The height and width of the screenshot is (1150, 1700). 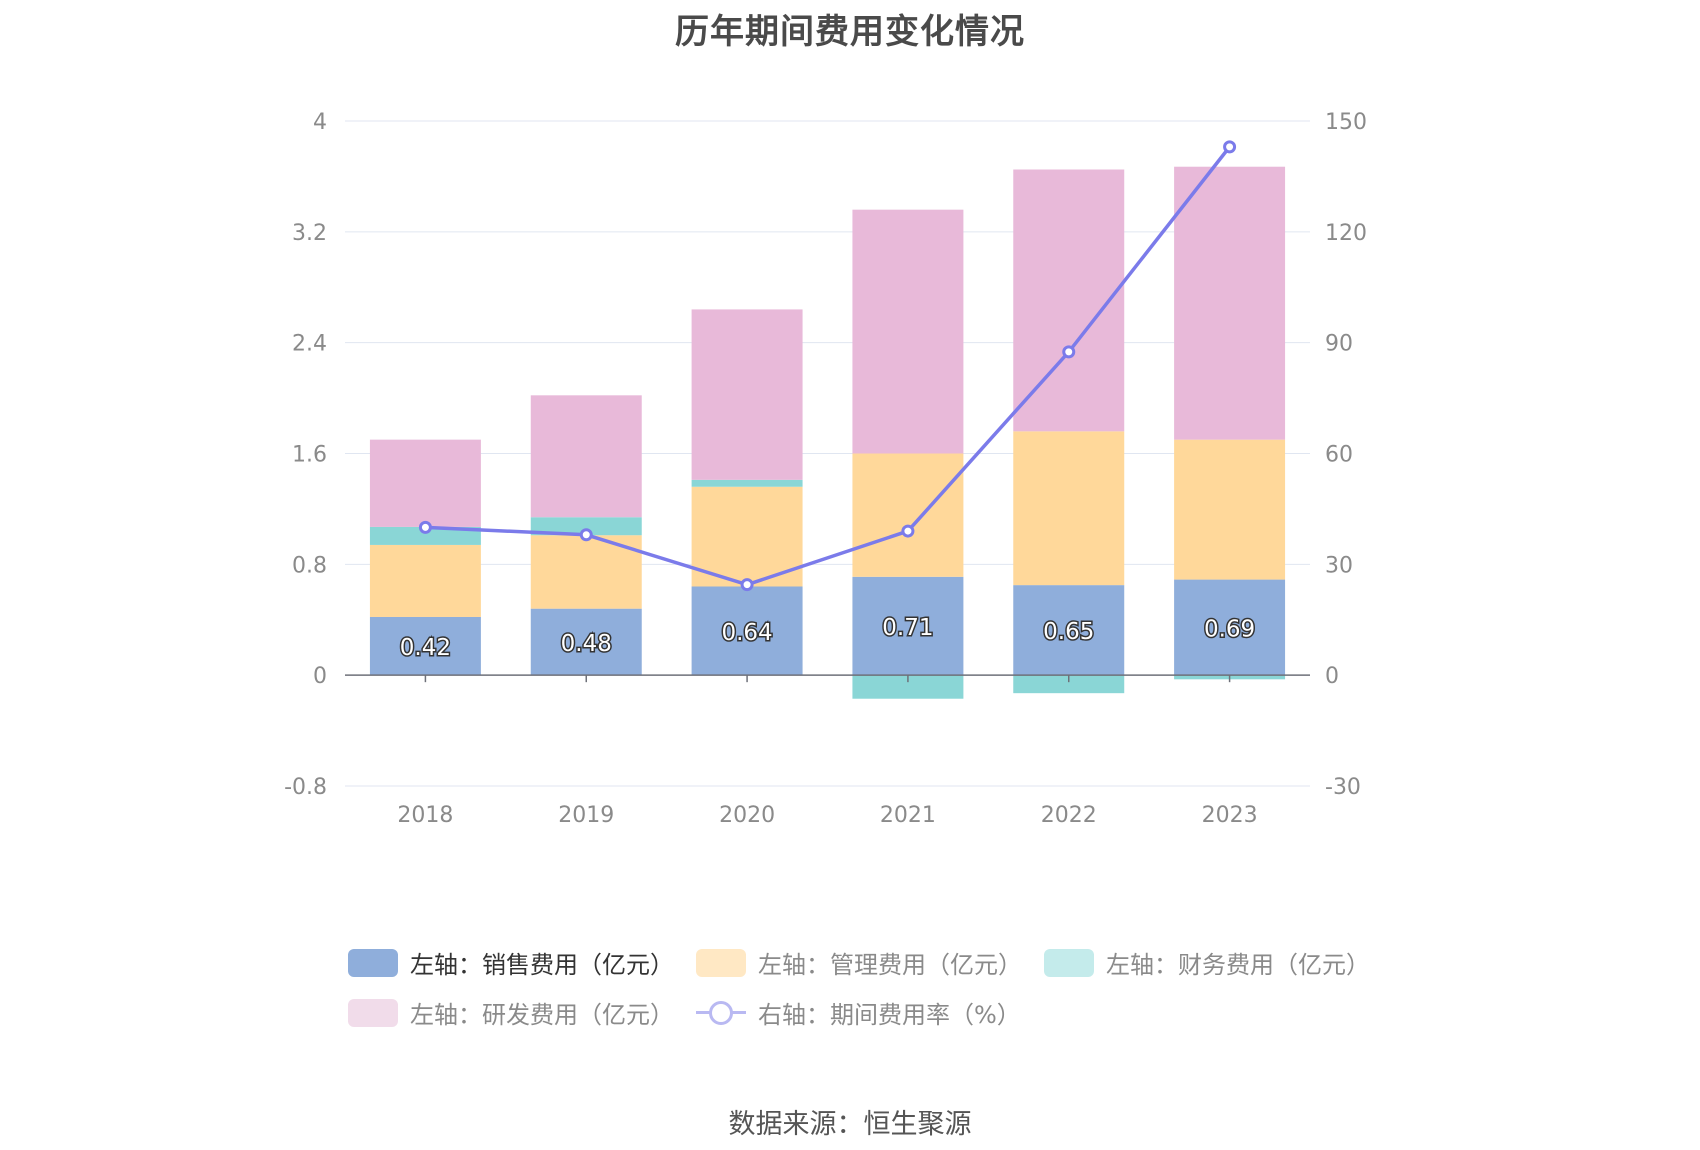 What do you see at coordinates (1069, 815) in the screenshot?
I see `x-tick-label: 2022` at bounding box center [1069, 815].